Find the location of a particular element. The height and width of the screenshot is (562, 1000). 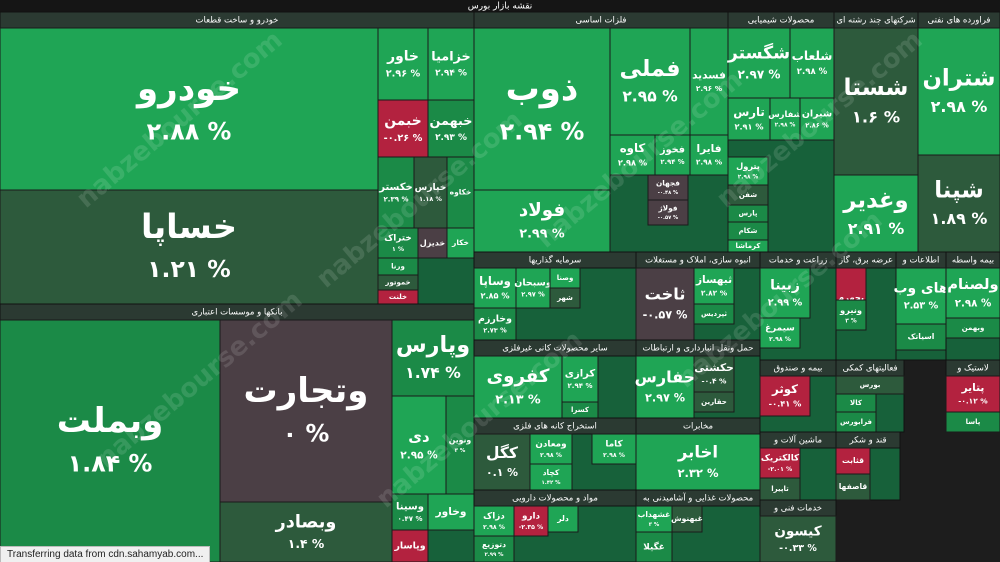

tile-name: های وب is located at coordinates (921, 288).